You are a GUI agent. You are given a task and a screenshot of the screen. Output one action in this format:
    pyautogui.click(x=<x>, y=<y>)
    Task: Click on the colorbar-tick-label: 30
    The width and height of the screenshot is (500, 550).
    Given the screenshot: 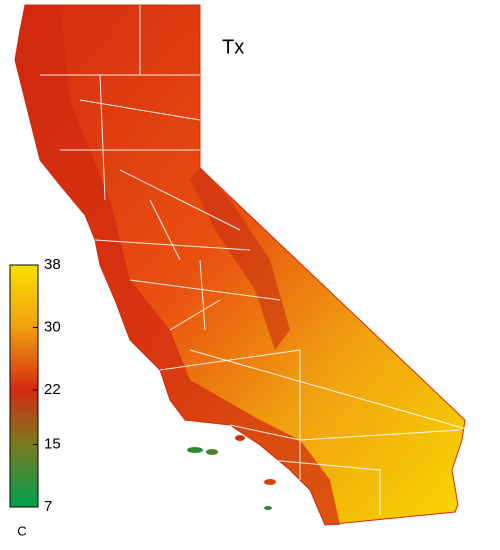 What is the action you would take?
    pyautogui.click(x=52, y=326)
    